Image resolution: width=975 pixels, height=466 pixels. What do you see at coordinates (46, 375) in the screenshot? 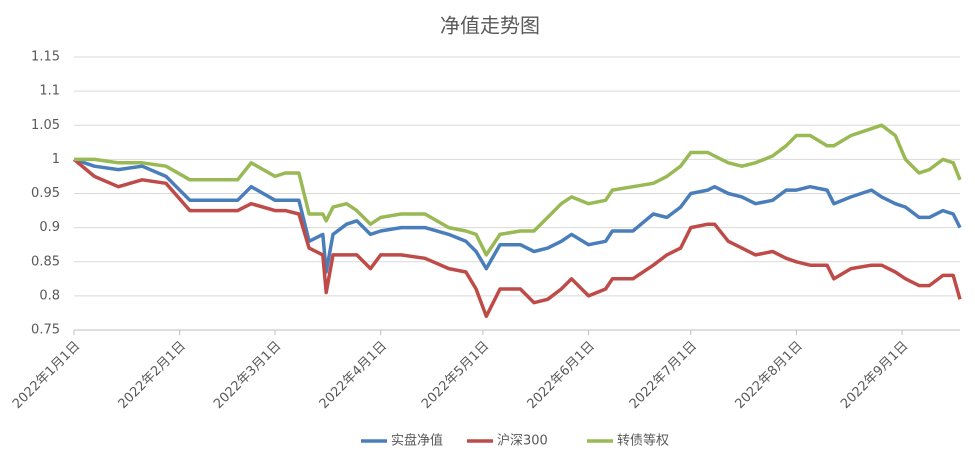
I see `x-tick-label: 2022年1月1日` at bounding box center [46, 375].